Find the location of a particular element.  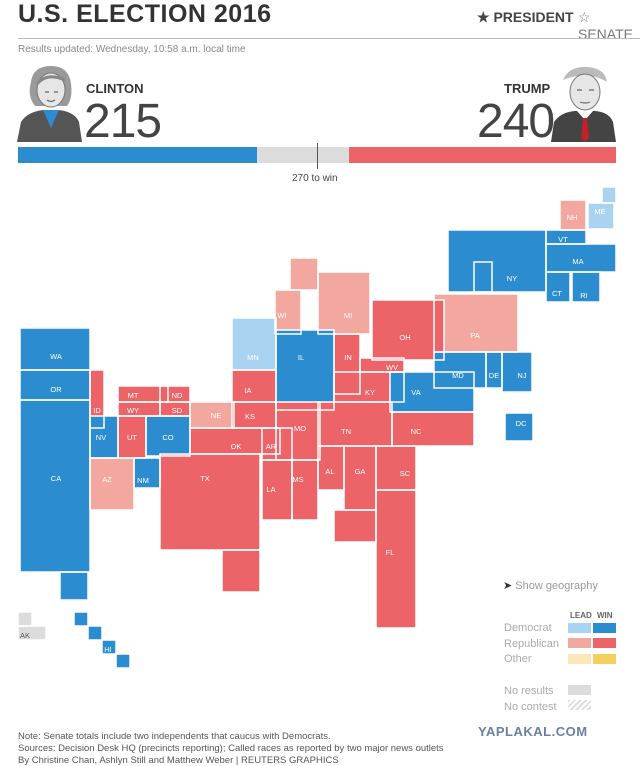

state-ri is located at coordinates (586, 287).